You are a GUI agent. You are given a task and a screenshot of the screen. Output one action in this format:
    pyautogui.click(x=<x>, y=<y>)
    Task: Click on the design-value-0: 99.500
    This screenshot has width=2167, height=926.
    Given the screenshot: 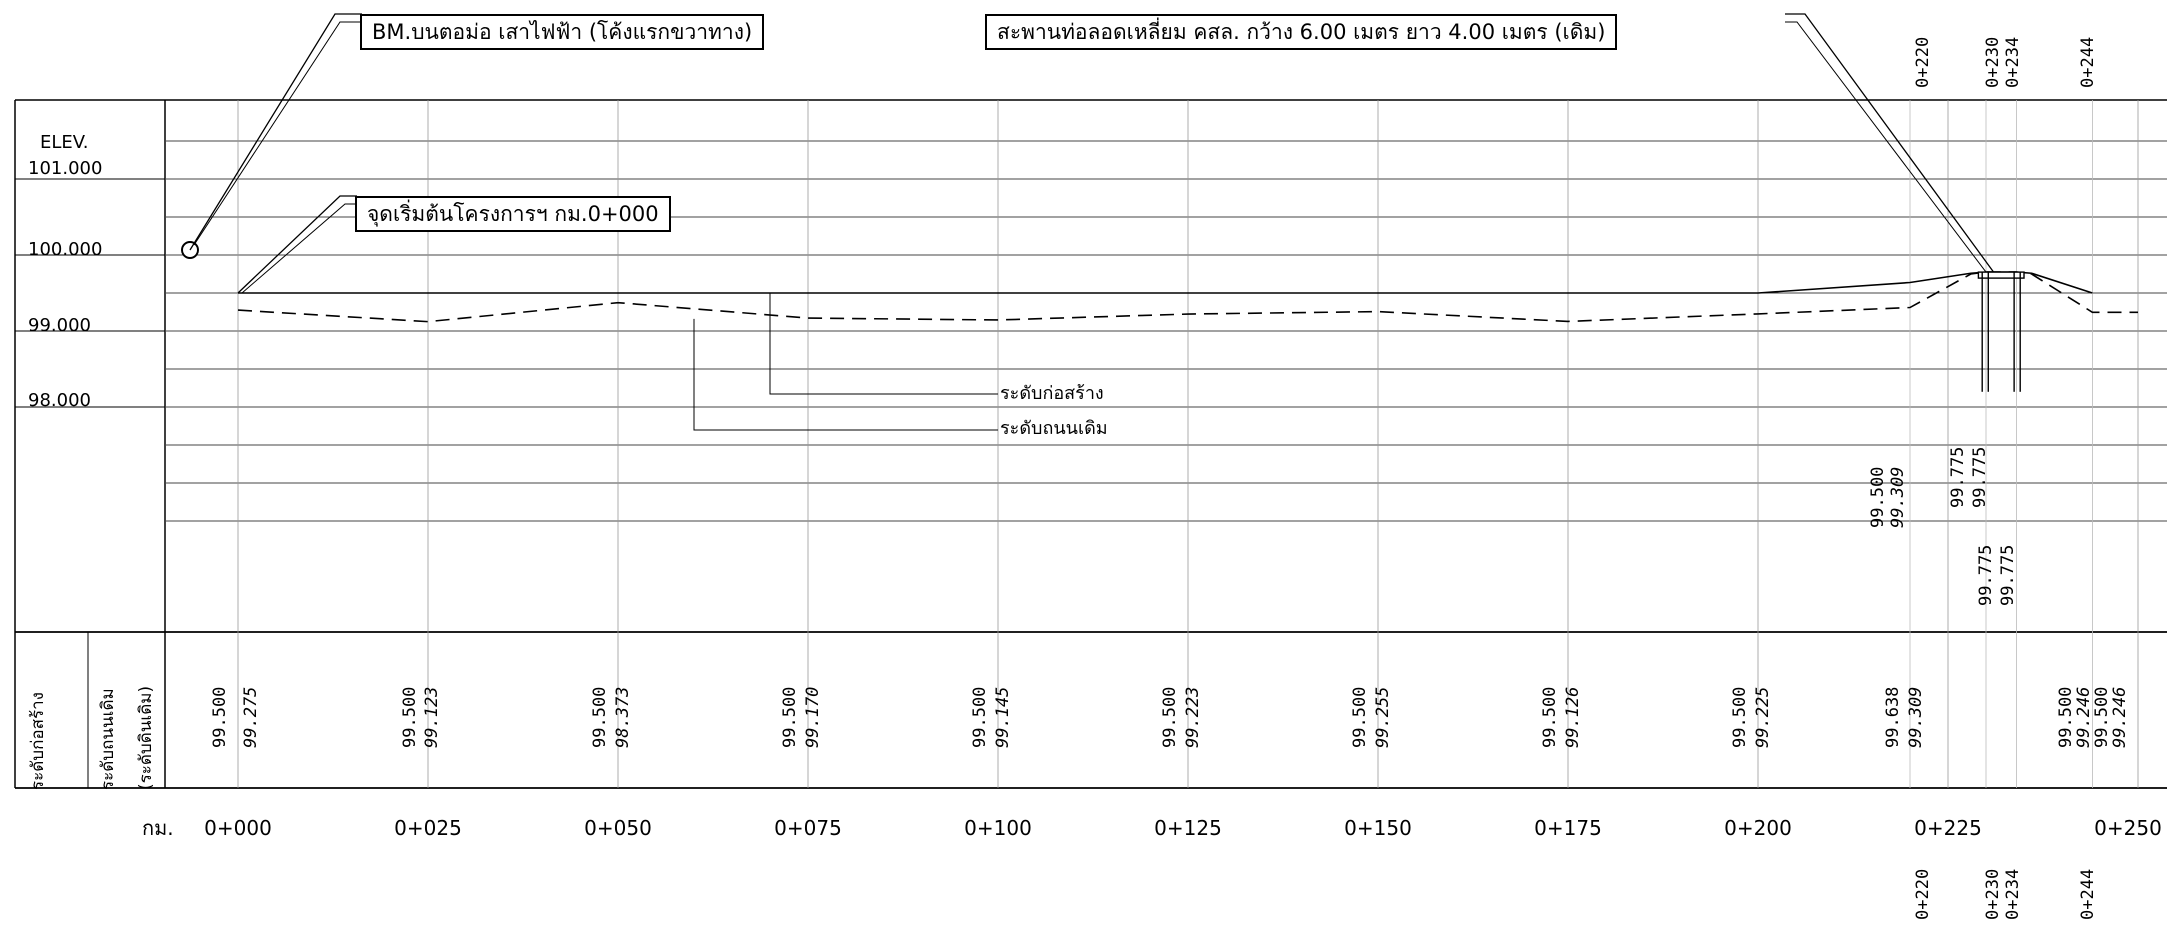 What is the action you would take?
    pyautogui.click(x=220, y=717)
    